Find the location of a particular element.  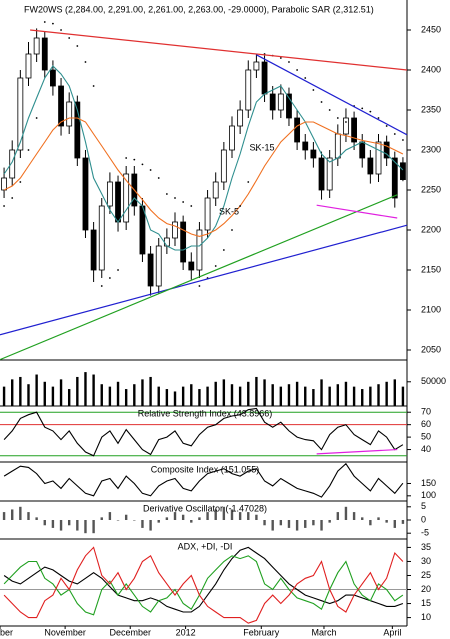

y-tick-label: 20 is located at coordinates (426, 589).